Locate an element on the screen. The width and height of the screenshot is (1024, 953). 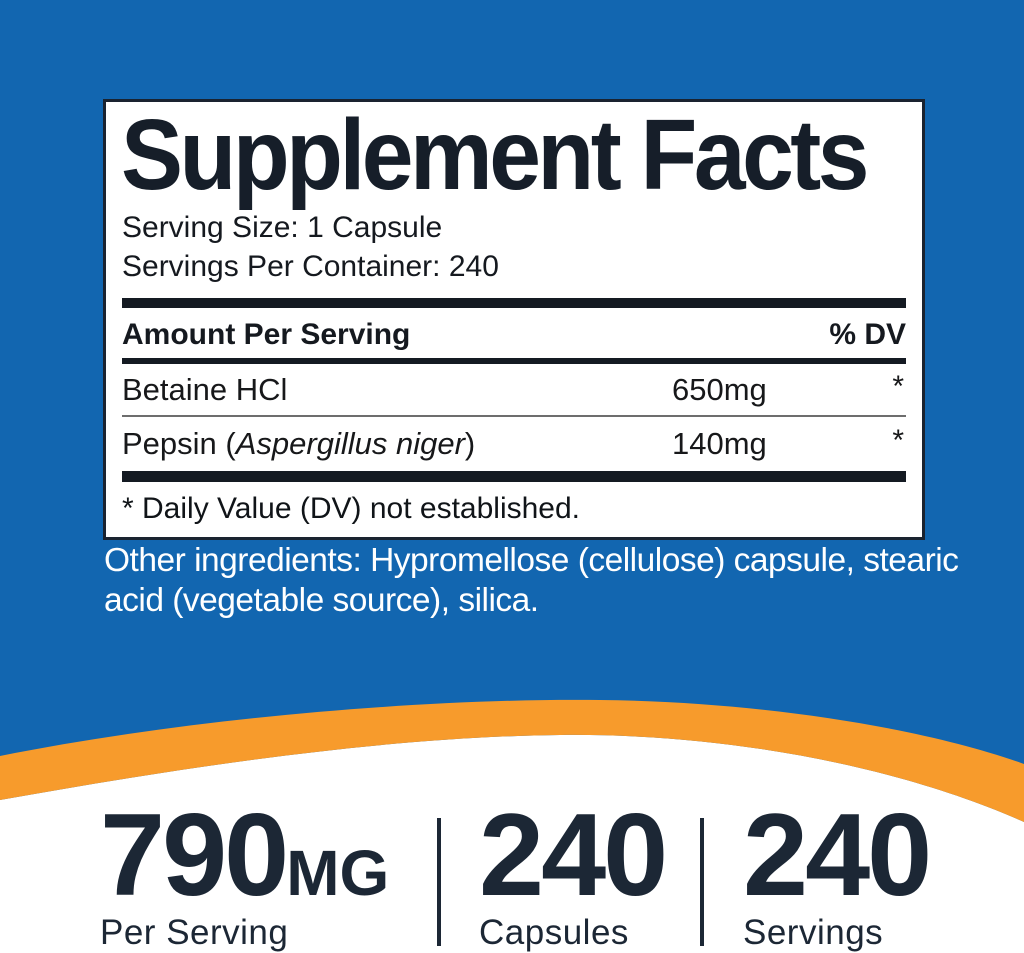
header-divider-bar is located at coordinates (514, 361).